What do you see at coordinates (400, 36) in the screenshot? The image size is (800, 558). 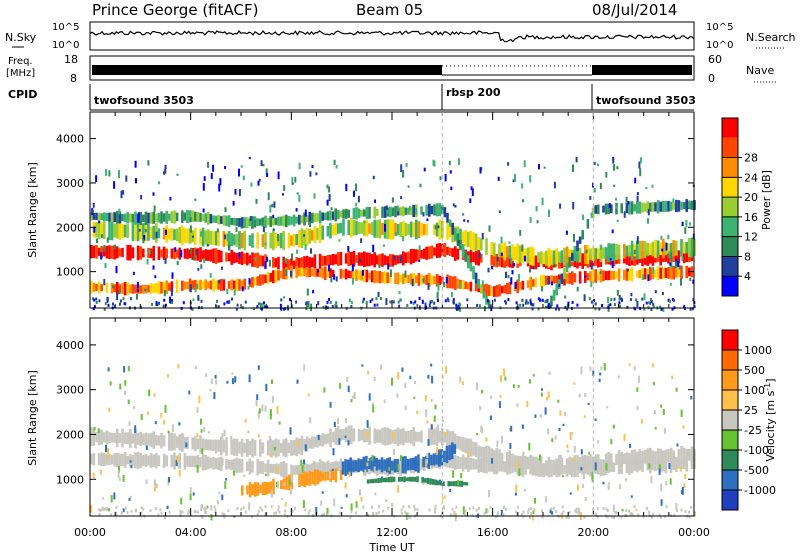 I see `noise-panel: N.Sky 10^5 10^0 10^5 10^0 N.Search` at bounding box center [400, 36].